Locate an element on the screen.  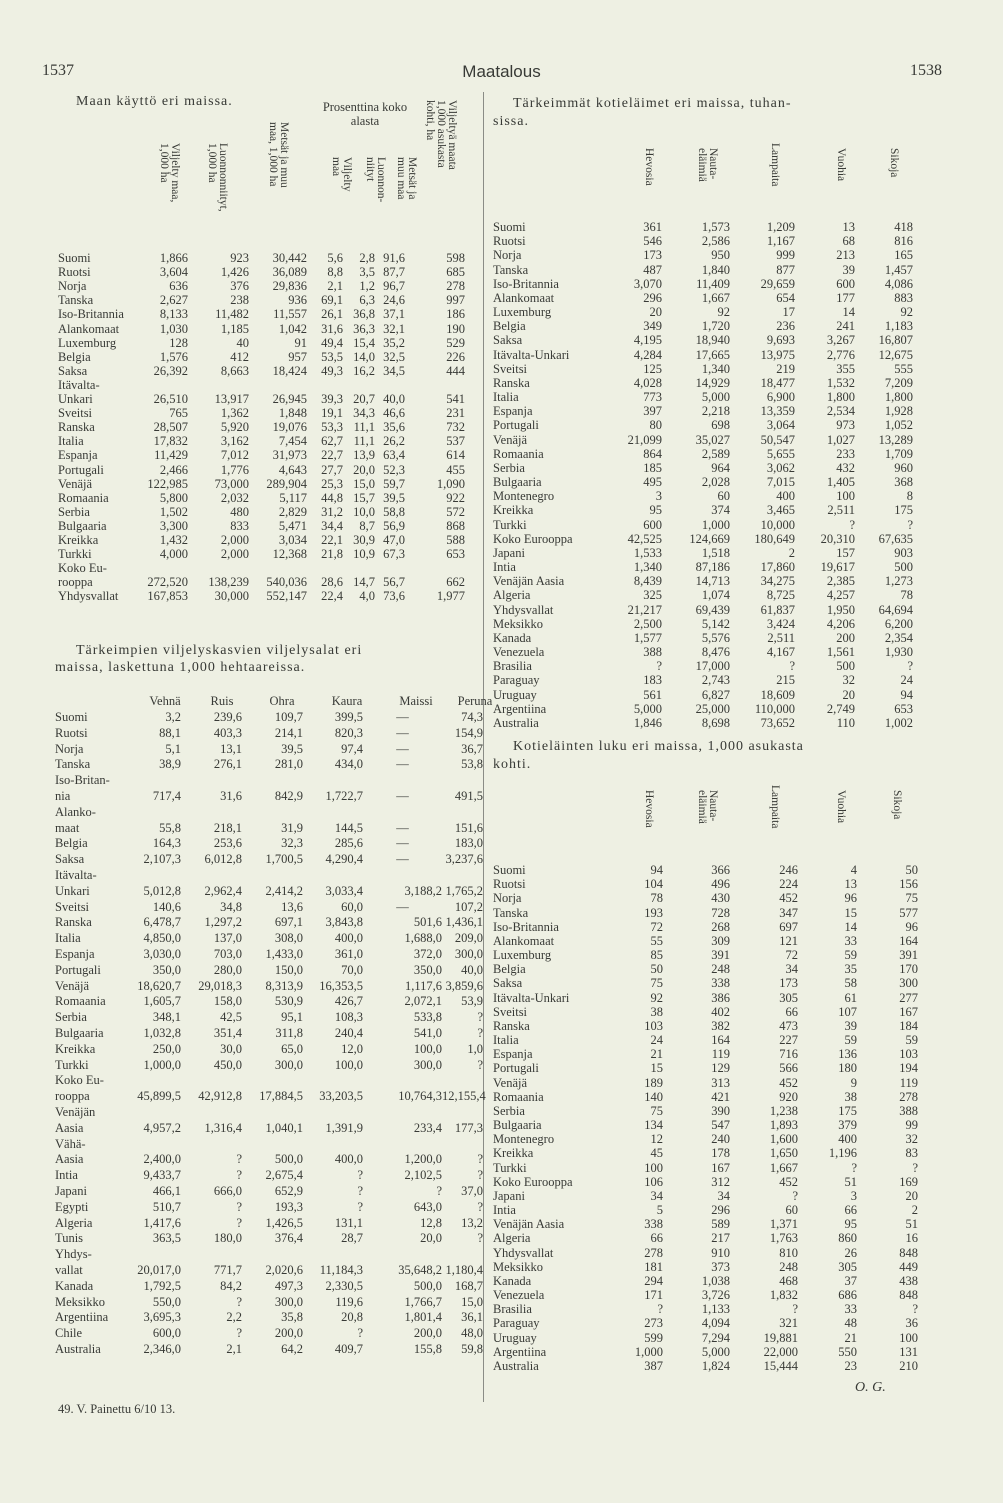
table-cell: 170 is located at coordinates (908, 969).